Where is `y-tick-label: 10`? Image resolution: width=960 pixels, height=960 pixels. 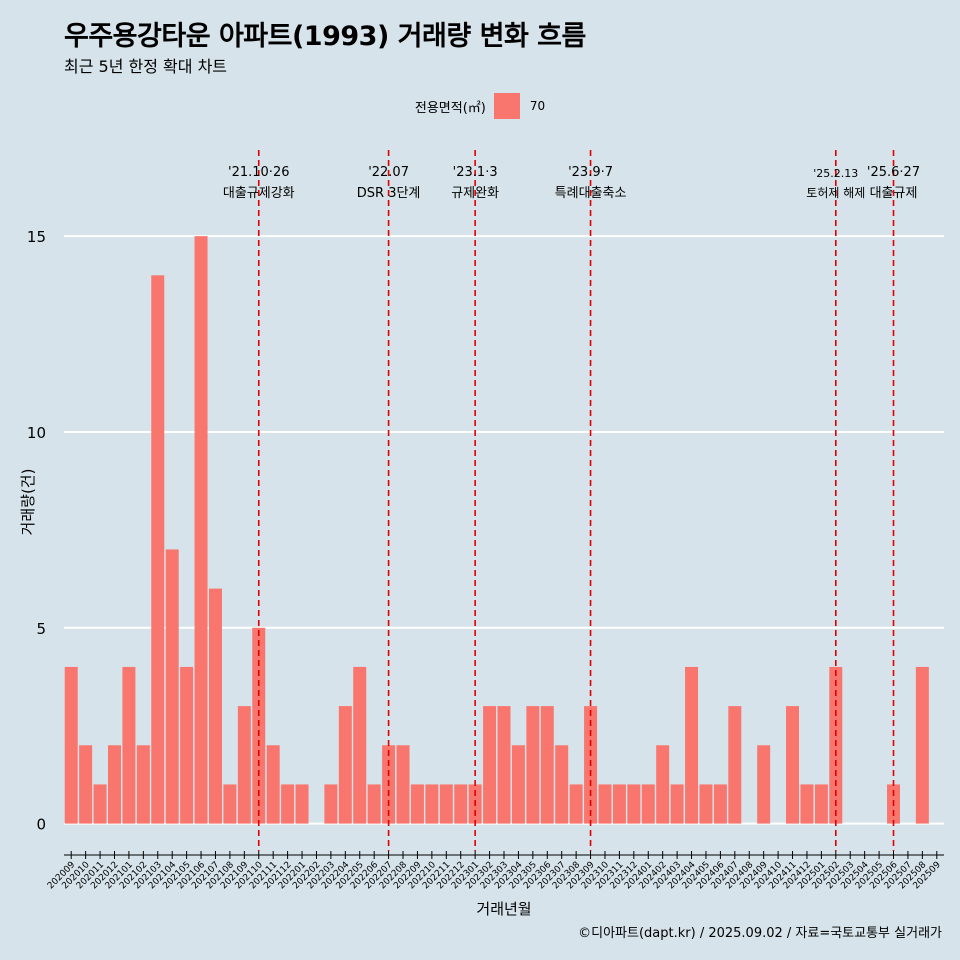
y-tick-label: 10 is located at coordinates (36, 433).